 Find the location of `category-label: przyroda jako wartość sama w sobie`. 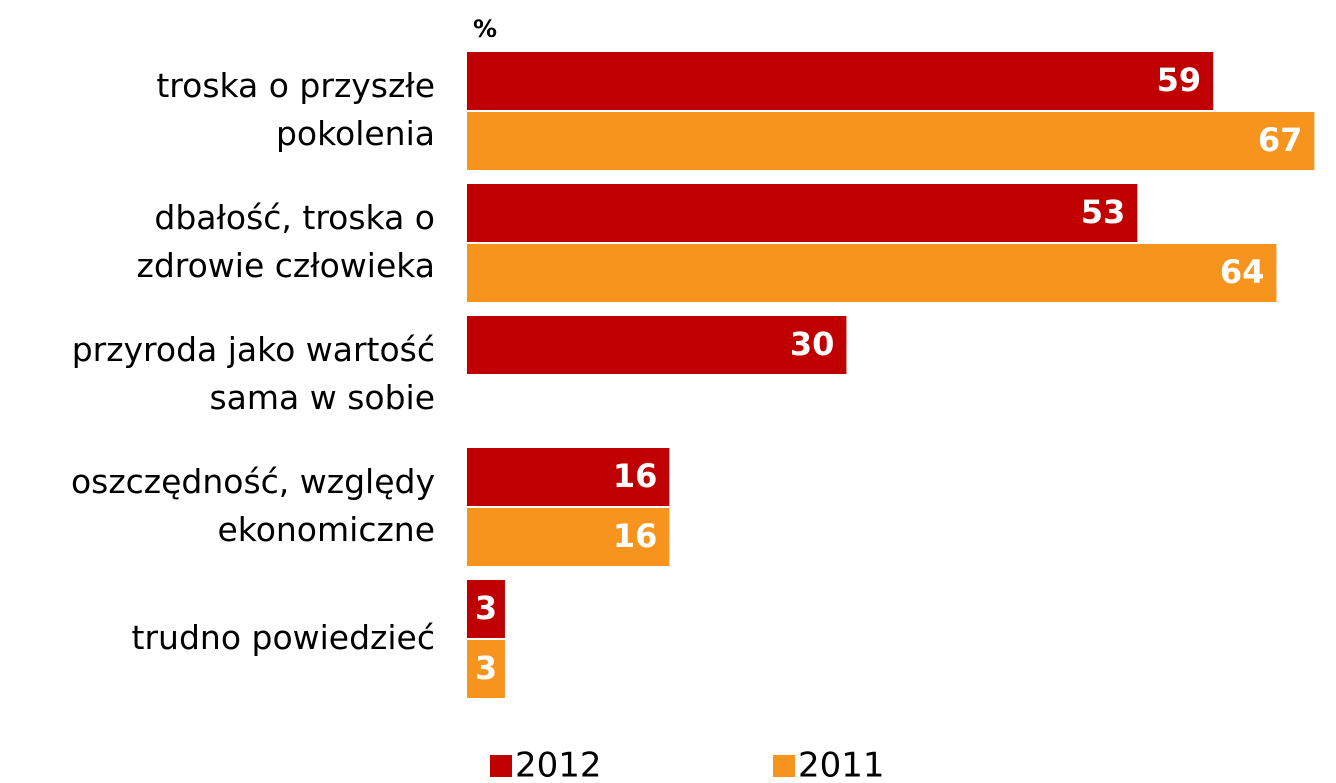

category-label: przyroda jako wartość sama w sobie is located at coordinates (253, 373).